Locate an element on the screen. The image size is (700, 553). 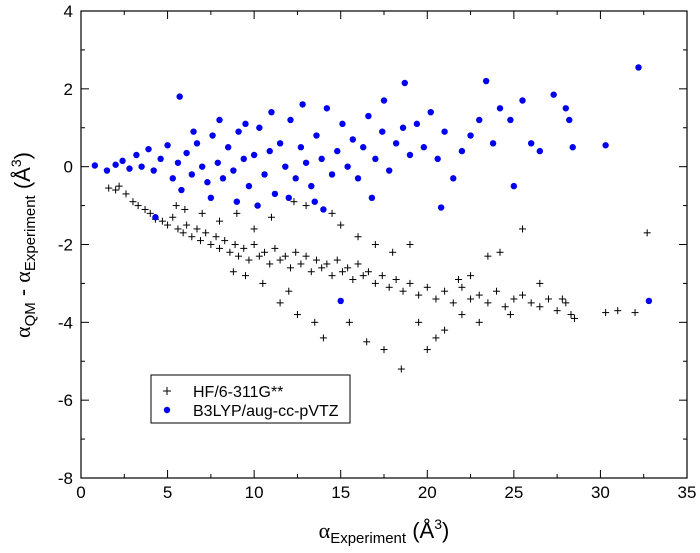
x-tick-label: 15 is located at coordinates (340, 492).